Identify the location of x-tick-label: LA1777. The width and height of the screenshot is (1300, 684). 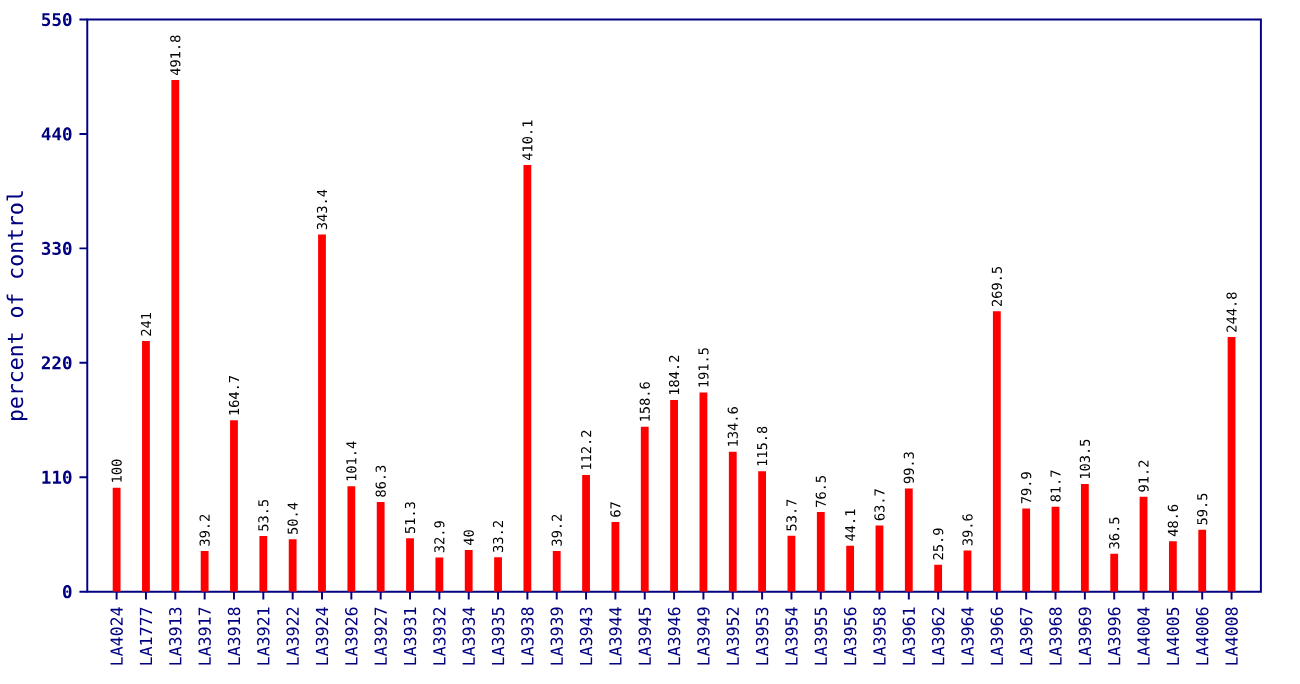
(146, 636).